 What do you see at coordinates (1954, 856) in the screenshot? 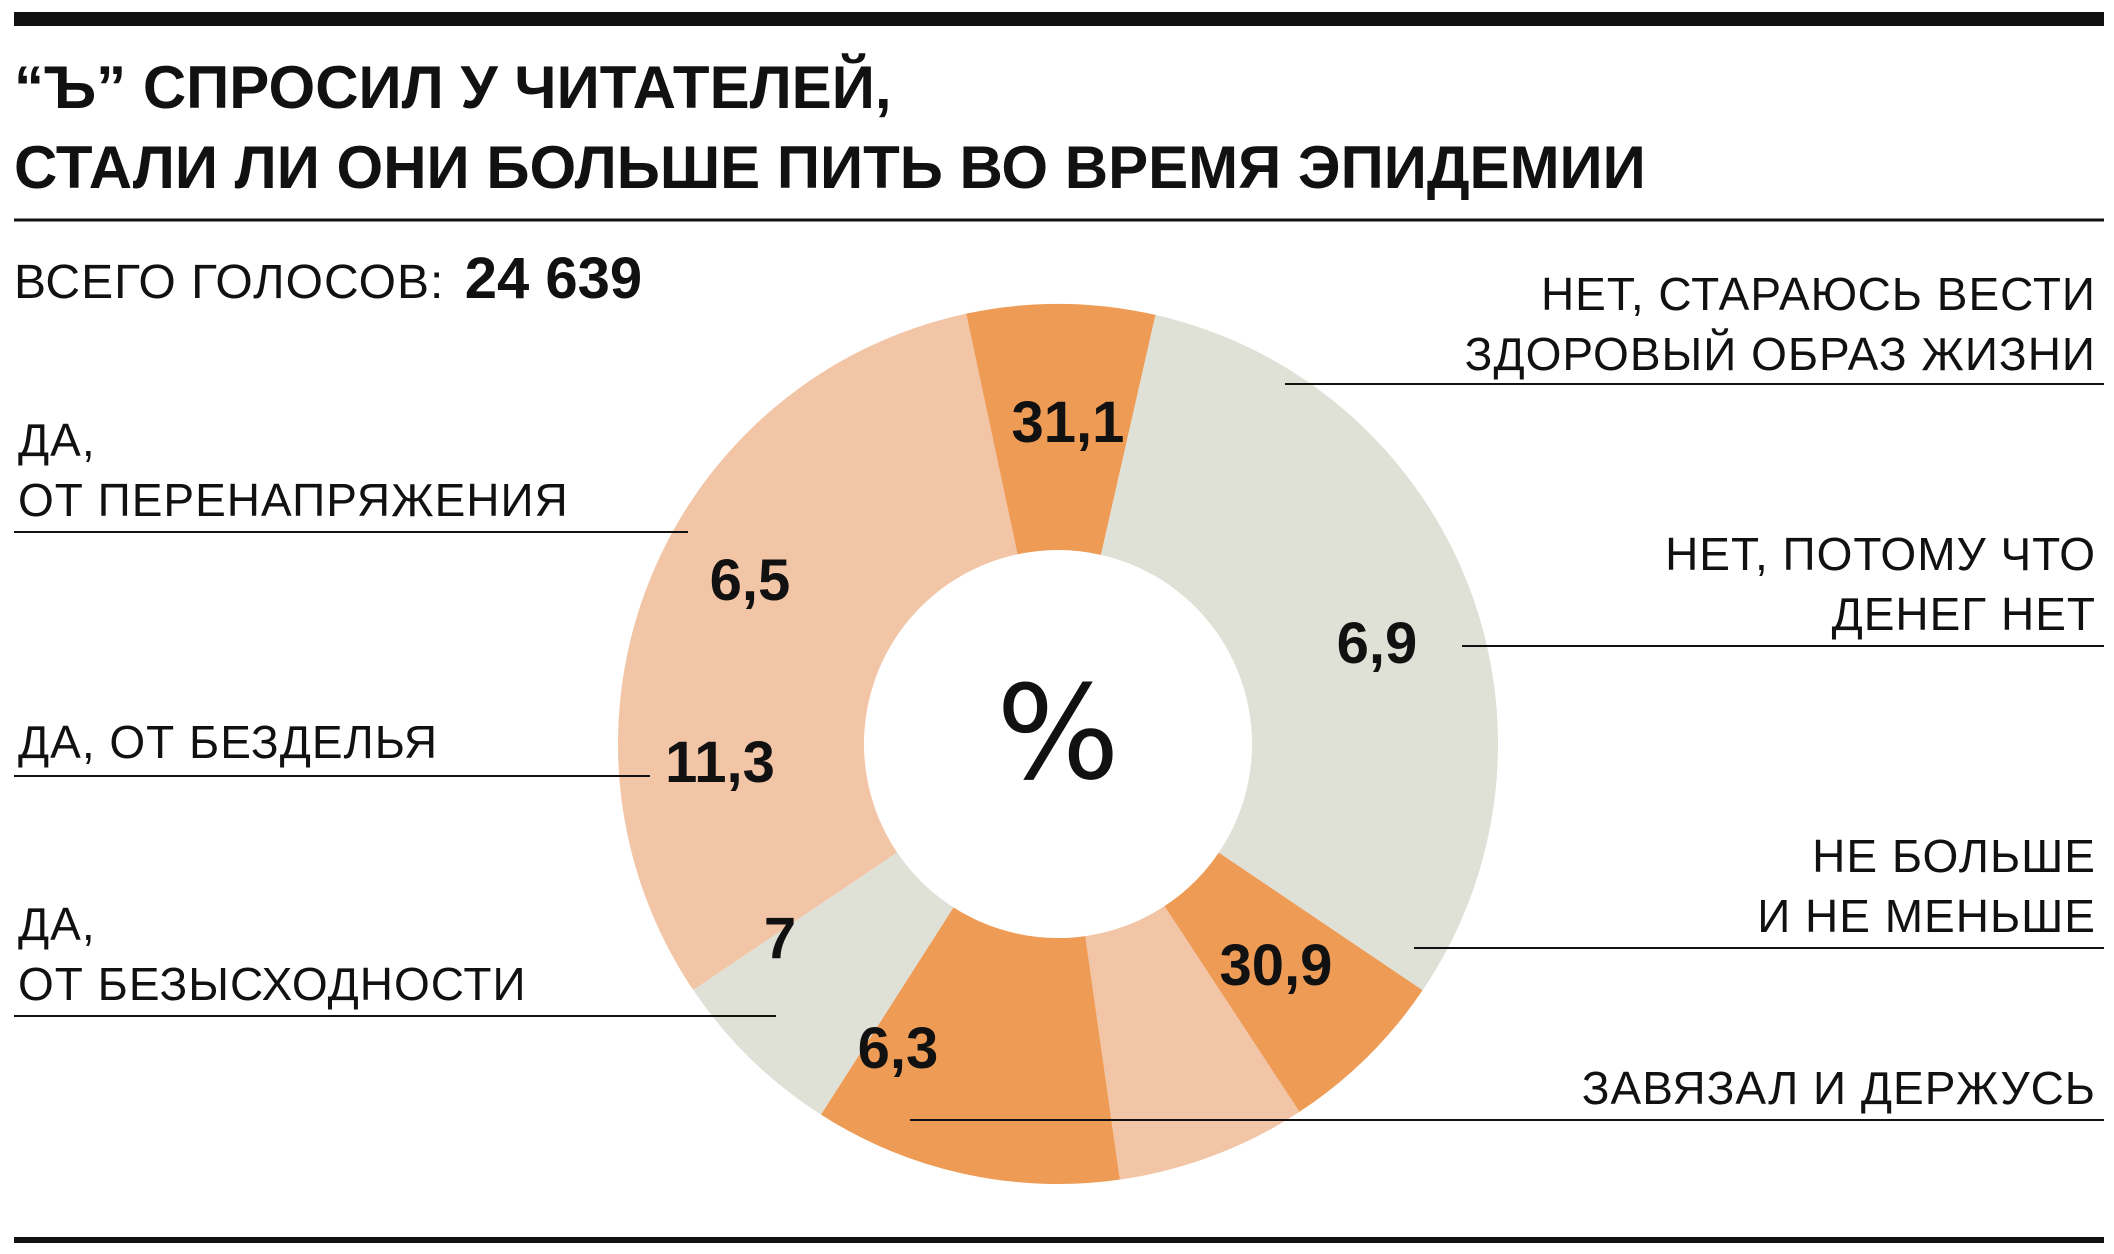
I see `category-label-same-line1: НЕ БОЛЬШЕ` at bounding box center [1954, 856].